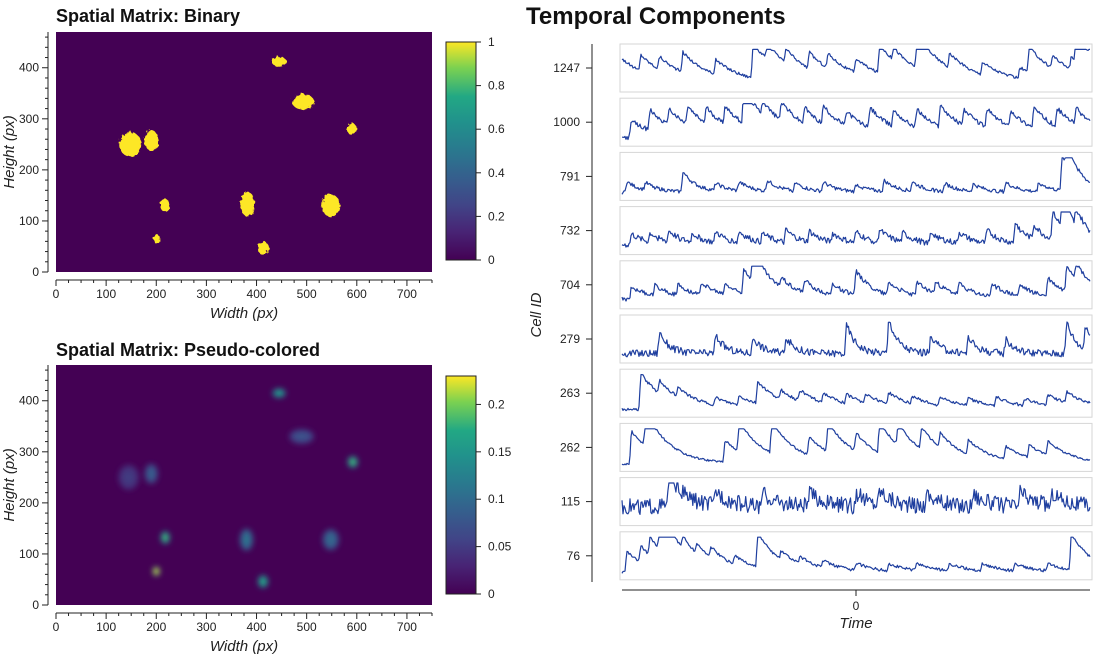 The height and width of the screenshot is (654, 1102). I want to click on temporal-title: Temporal Components, so click(656, 16).